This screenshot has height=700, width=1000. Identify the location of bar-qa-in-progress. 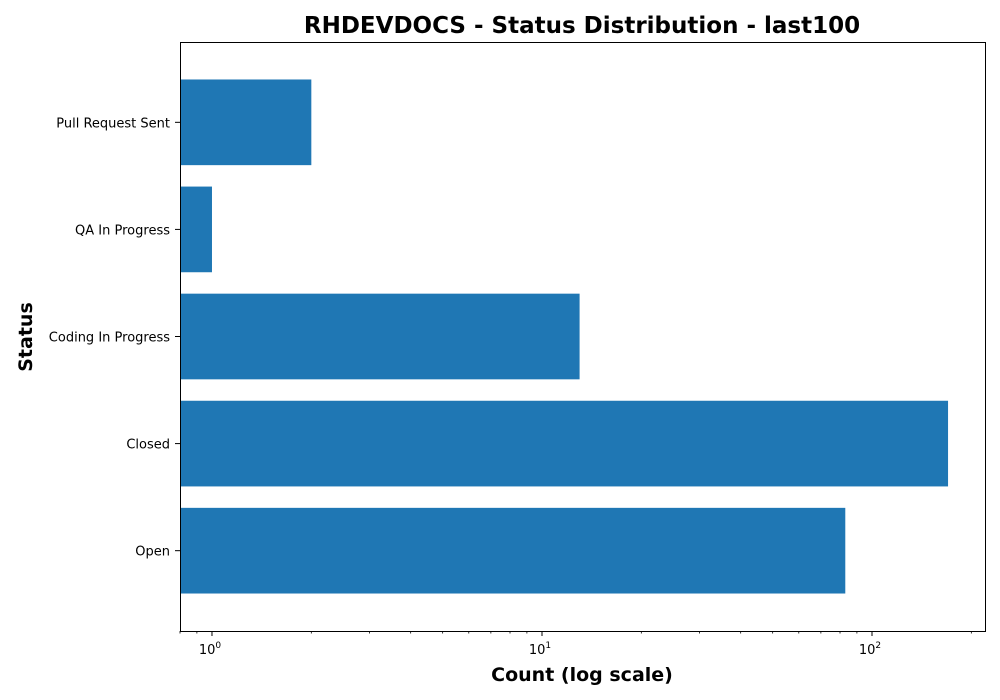
(196, 229).